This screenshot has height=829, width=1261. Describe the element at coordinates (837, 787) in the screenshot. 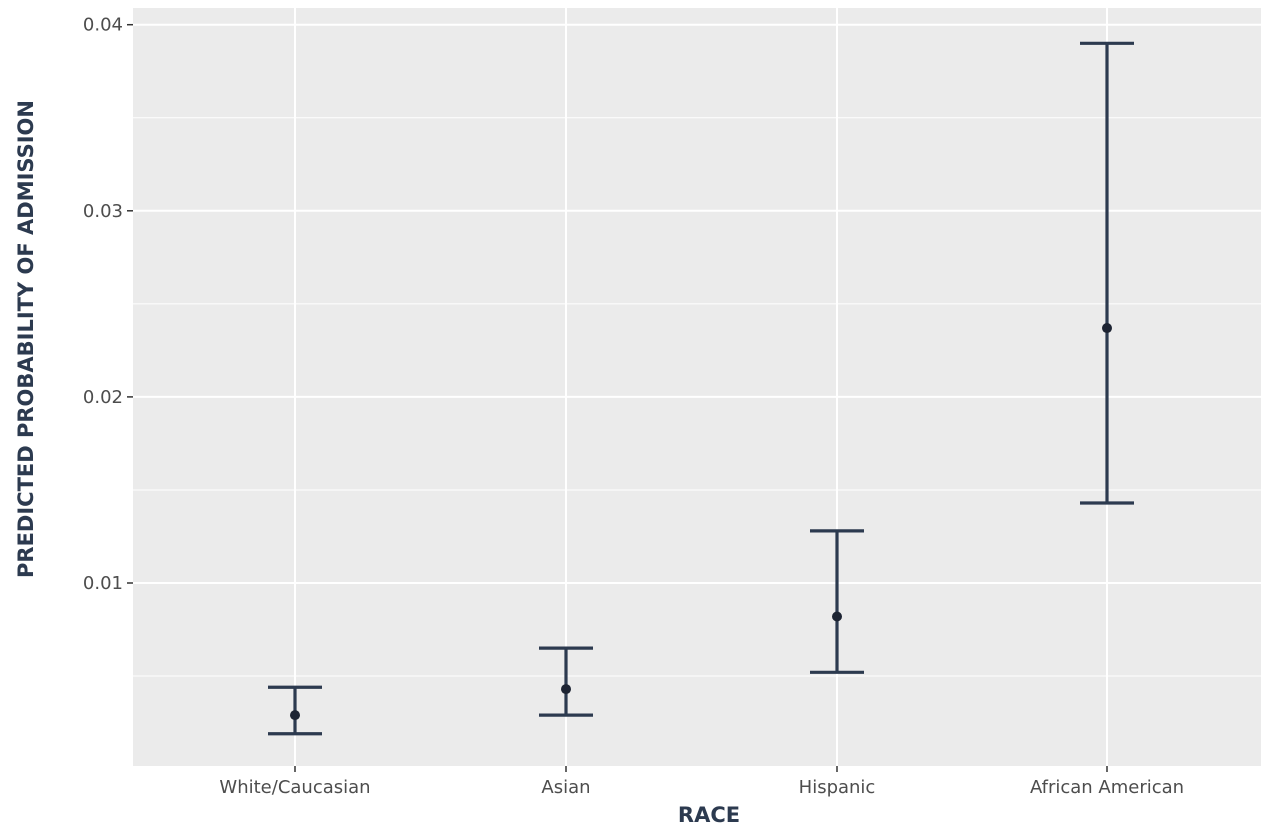

I see `x-tick-label: Hispanic` at that location.